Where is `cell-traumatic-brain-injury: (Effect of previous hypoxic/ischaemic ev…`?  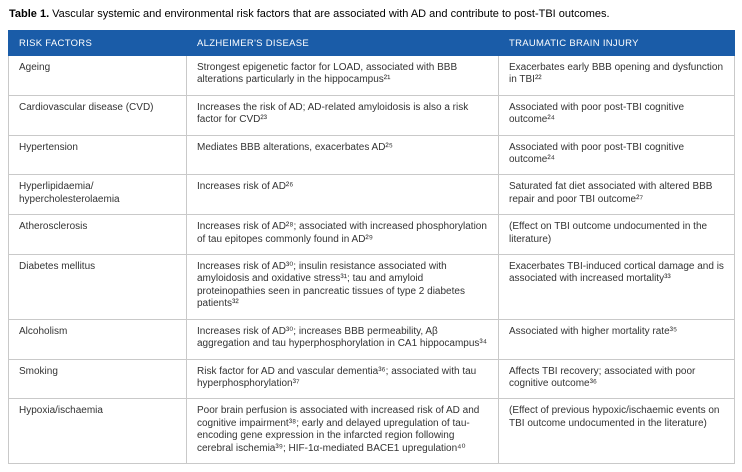
cell-traumatic-brain-injury: (Effect of previous hypoxic/ischaemic ev… is located at coordinates (616, 431).